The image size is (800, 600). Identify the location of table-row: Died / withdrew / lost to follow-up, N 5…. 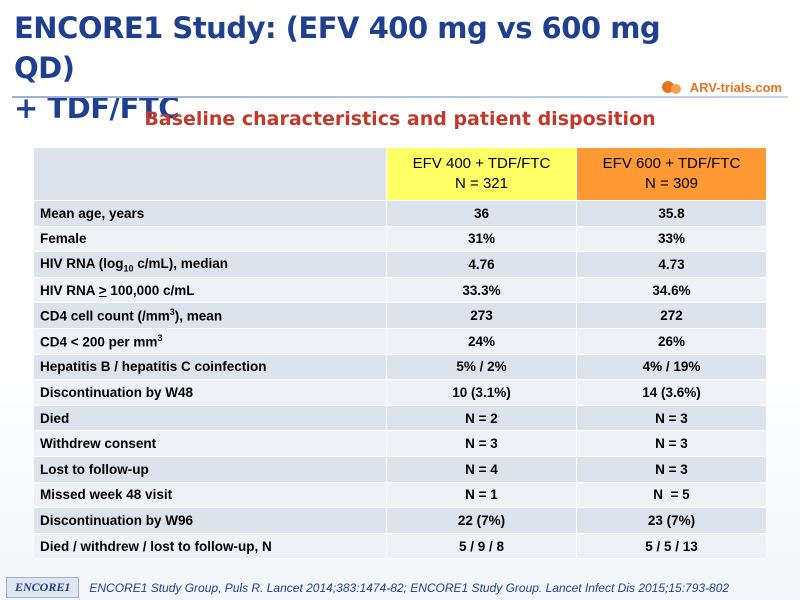
(400, 546).